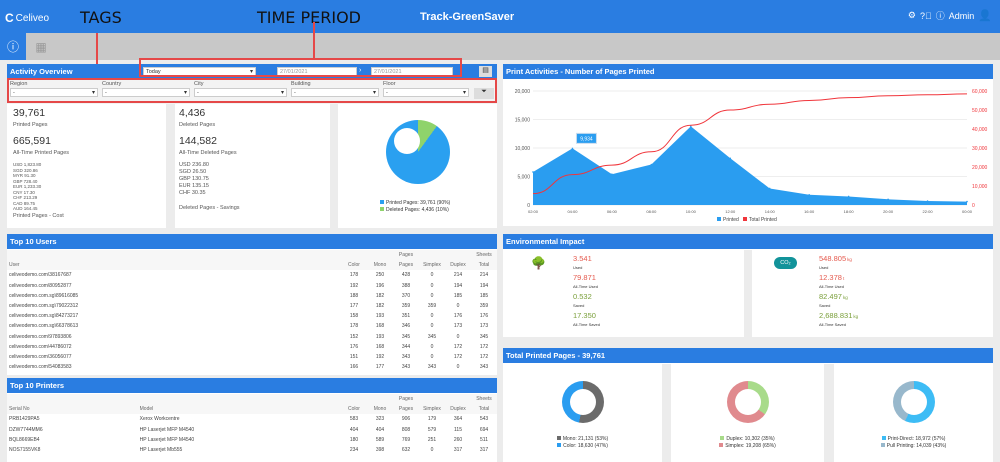  I want to click on legend-total-printed: Total Printed, so click(763, 220).